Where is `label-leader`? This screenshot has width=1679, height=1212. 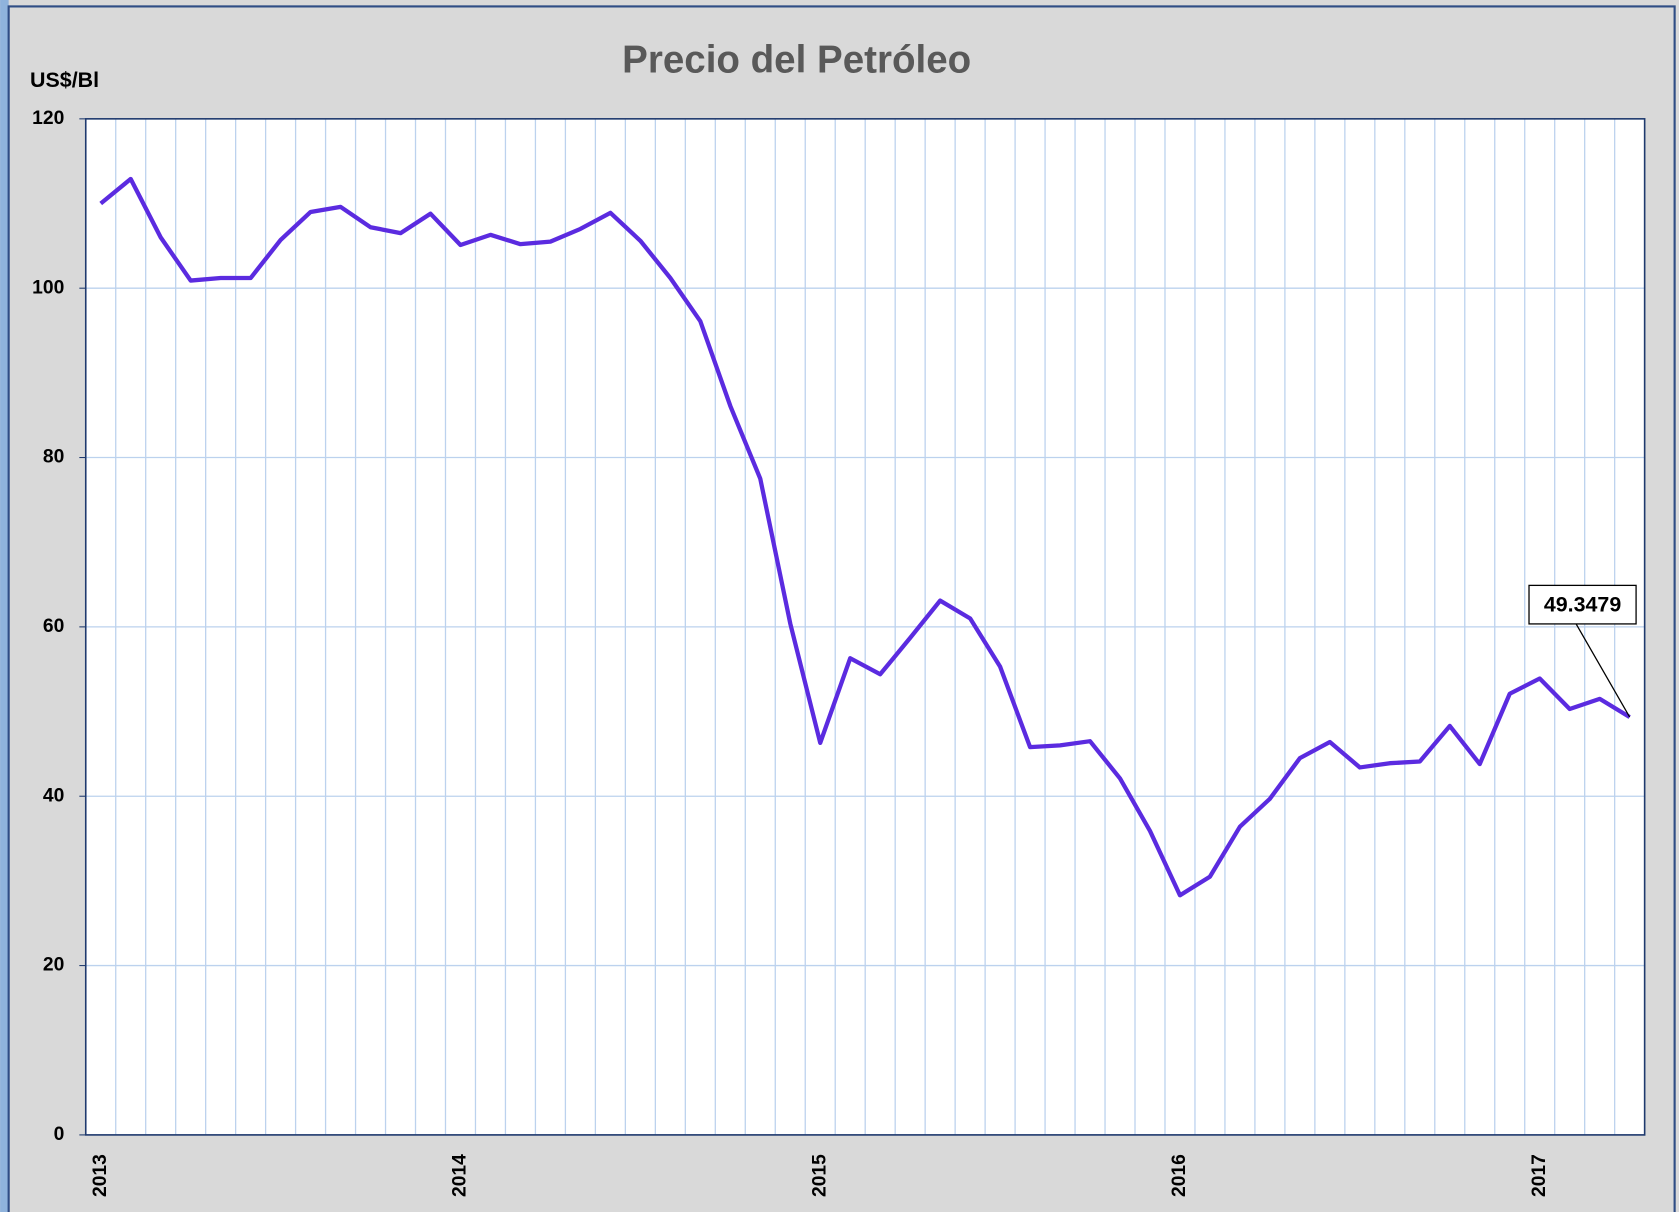 label-leader is located at coordinates (1603, 670).